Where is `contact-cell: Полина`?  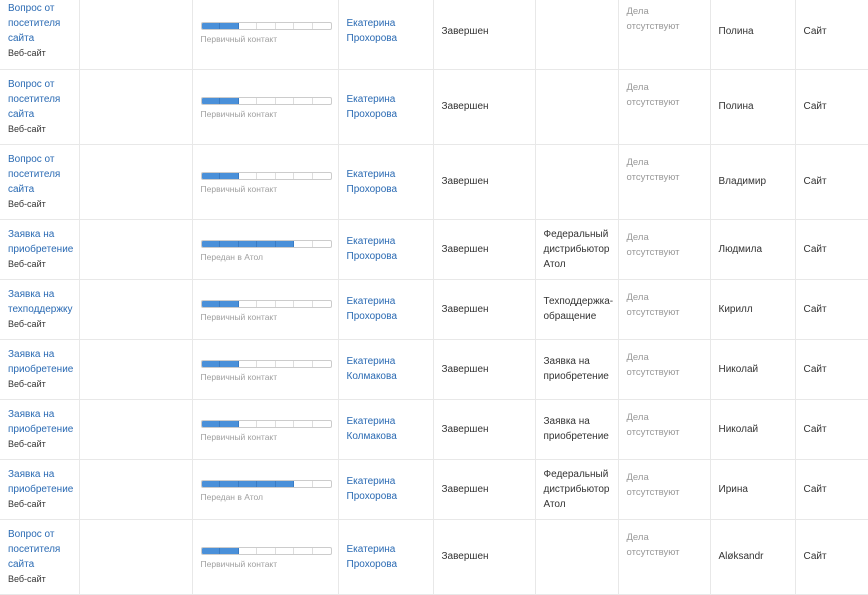 contact-cell: Полина is located at coordinates (753, 107).